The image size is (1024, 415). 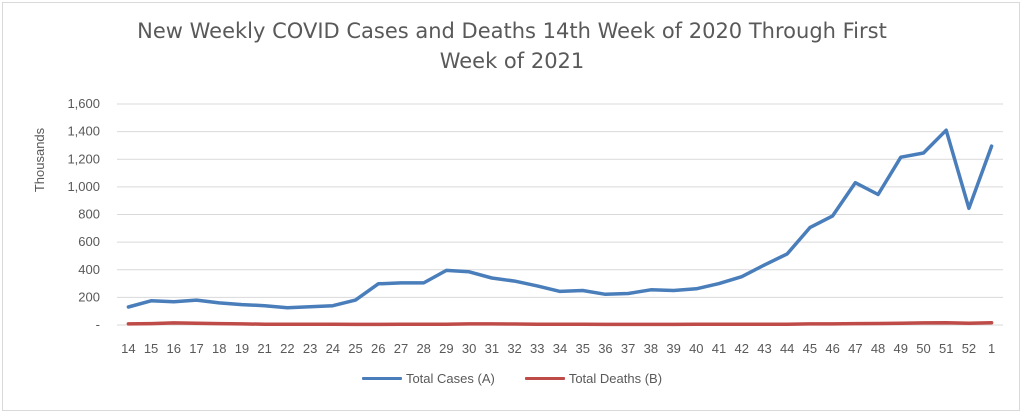 What do you see at coordinates (128, 348) in the screenshot?
I see `x-tick-label: 14` at bounding box center [128, 348].